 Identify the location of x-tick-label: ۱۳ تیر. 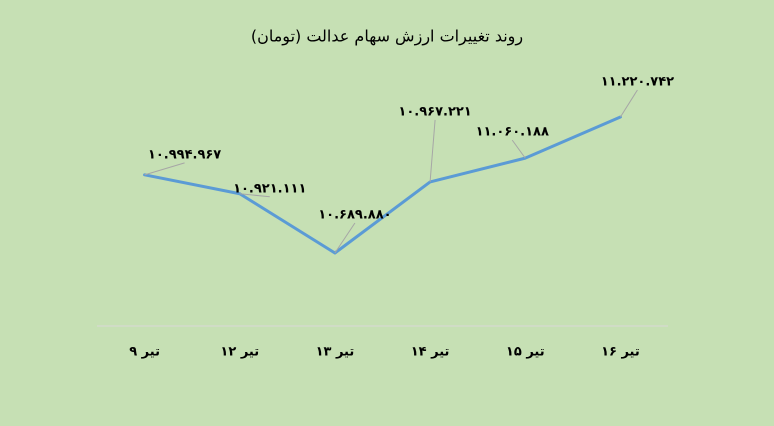
(335, 352).